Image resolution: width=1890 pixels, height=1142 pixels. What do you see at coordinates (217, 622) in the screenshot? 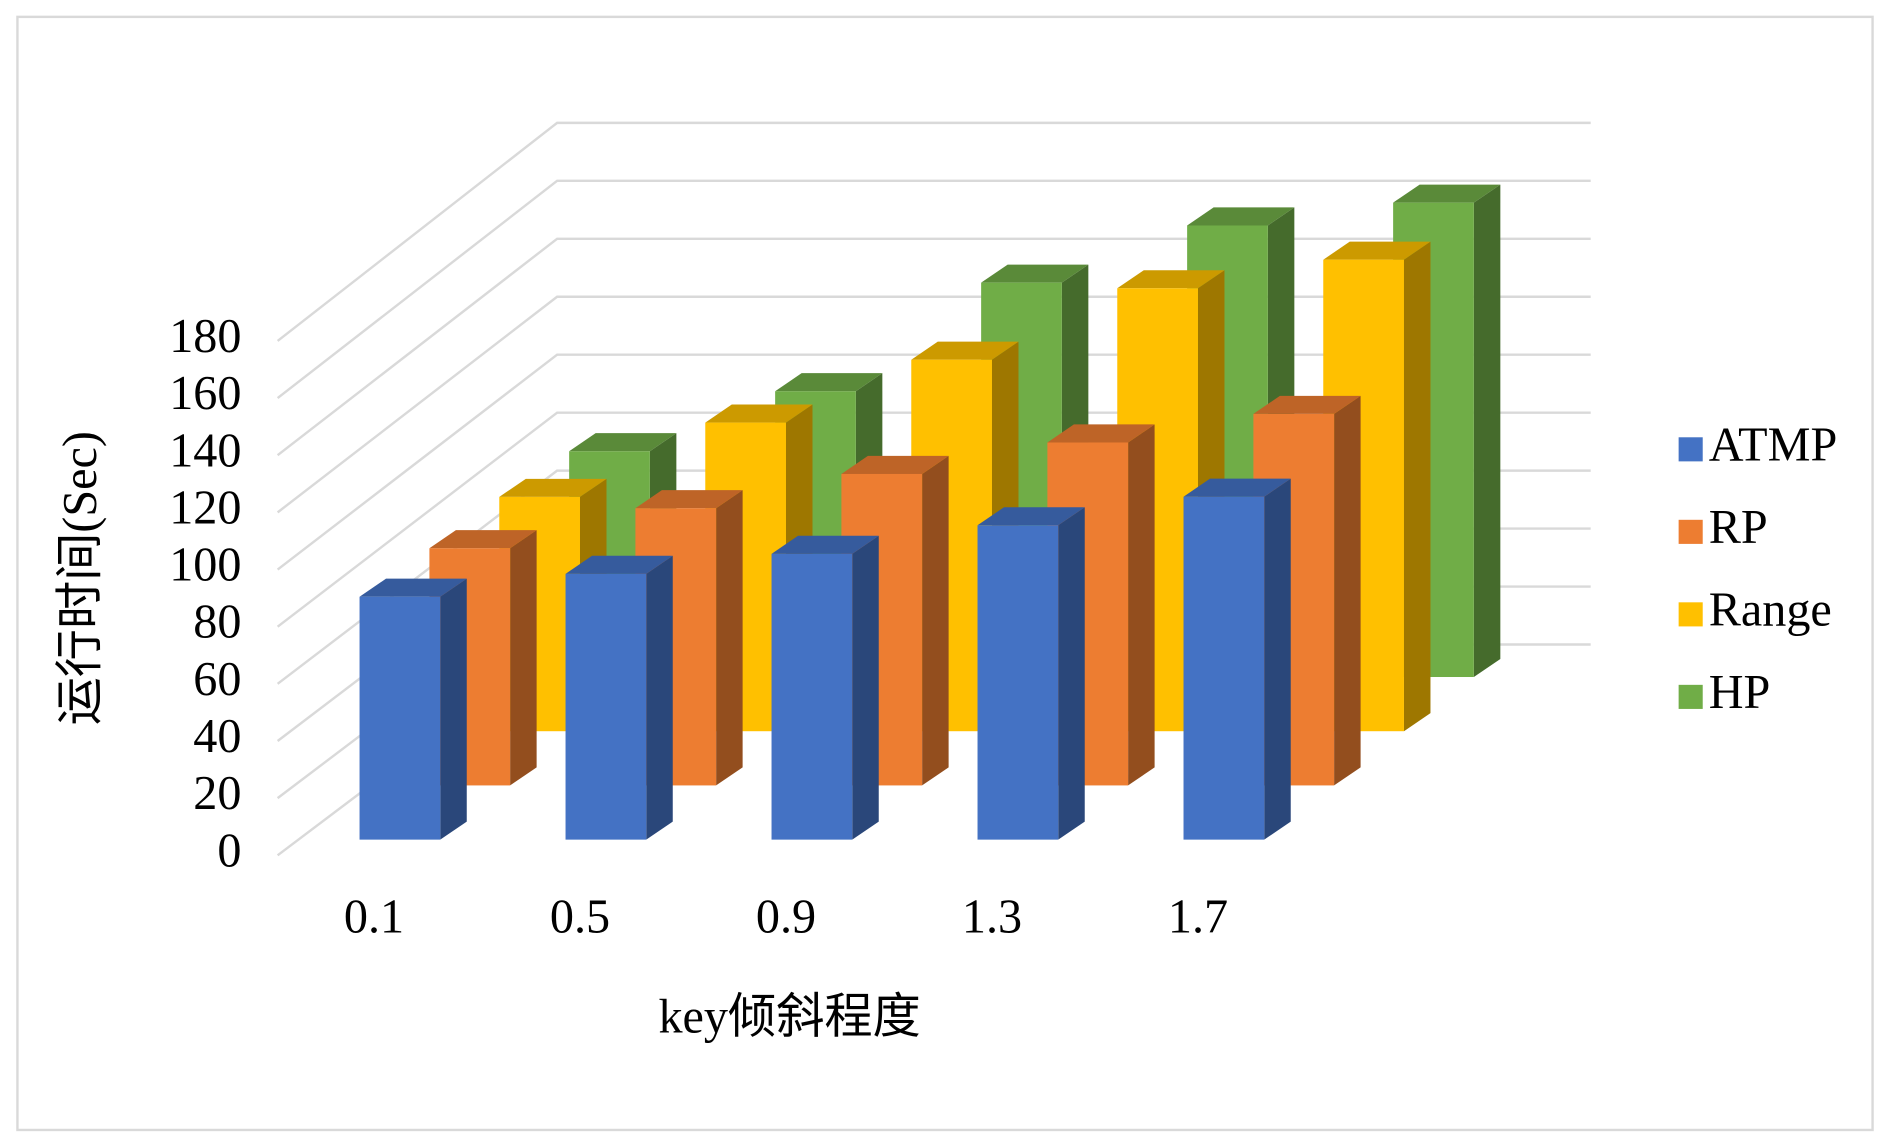
I see `y-tick-label: 80` at bounding box center [217, 622].